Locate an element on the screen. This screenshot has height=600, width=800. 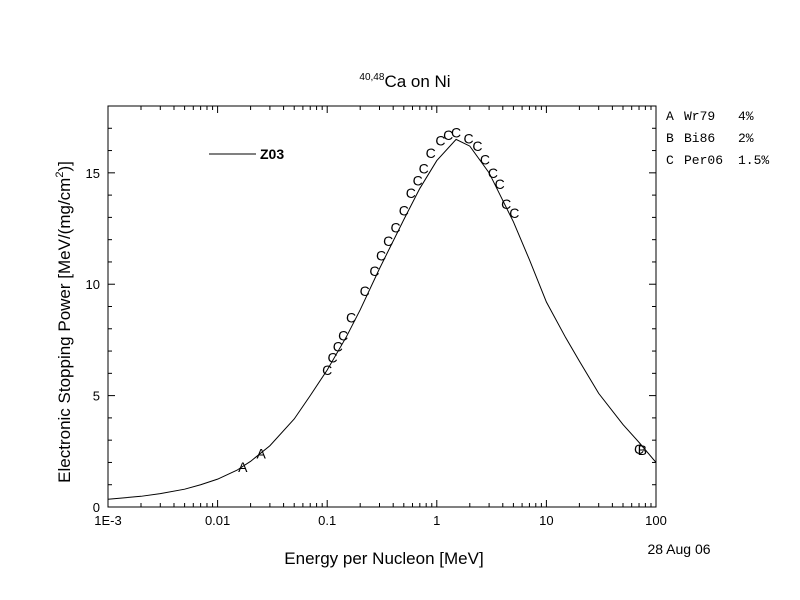
chart-title-superscript: 40,48 is located at coordinates (371, 77).